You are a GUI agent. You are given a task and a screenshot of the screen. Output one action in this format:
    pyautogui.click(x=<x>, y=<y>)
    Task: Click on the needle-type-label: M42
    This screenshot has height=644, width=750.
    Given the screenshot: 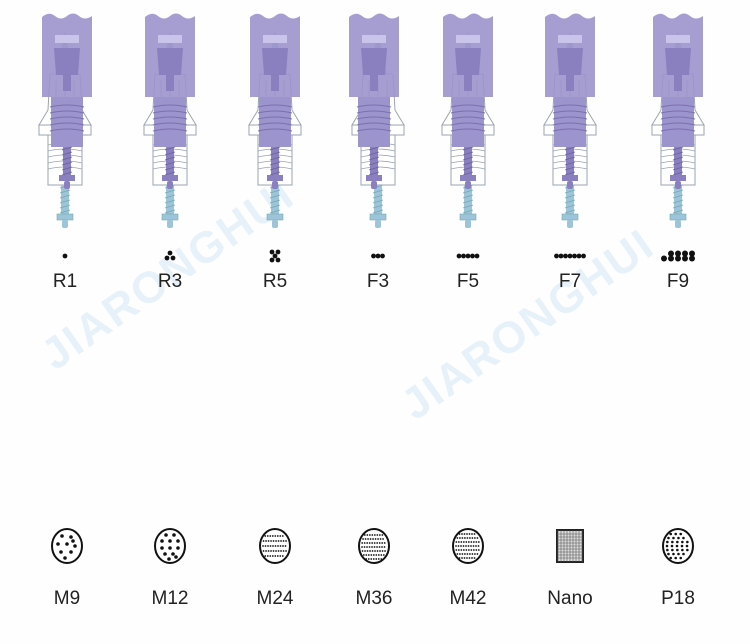 What is the action you would take?
    pyautogui.click(x=468, y=598)
    